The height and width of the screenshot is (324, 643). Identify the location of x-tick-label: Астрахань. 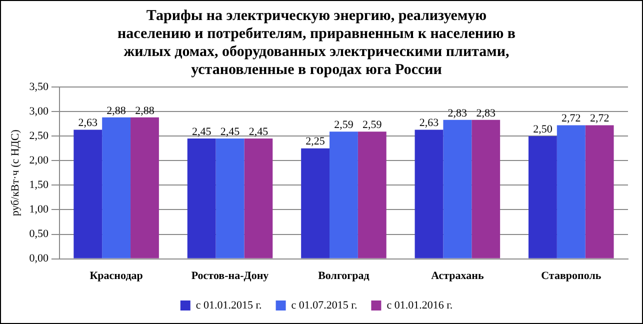
(457, 276).